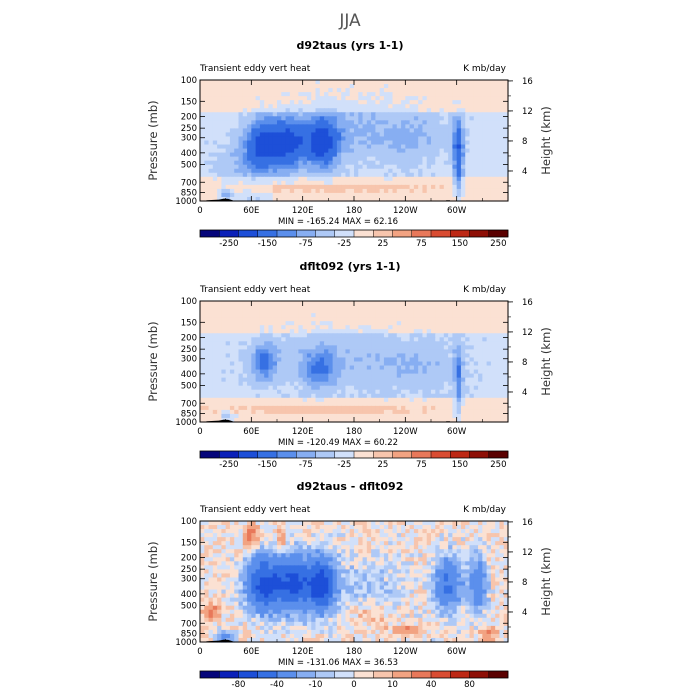 The height and width of the screenshot is (700, 700). What do you see at coordinates (485, 290) in the screenshot?
I see `right-string: K mb/day` at bounding box center [485, 290].